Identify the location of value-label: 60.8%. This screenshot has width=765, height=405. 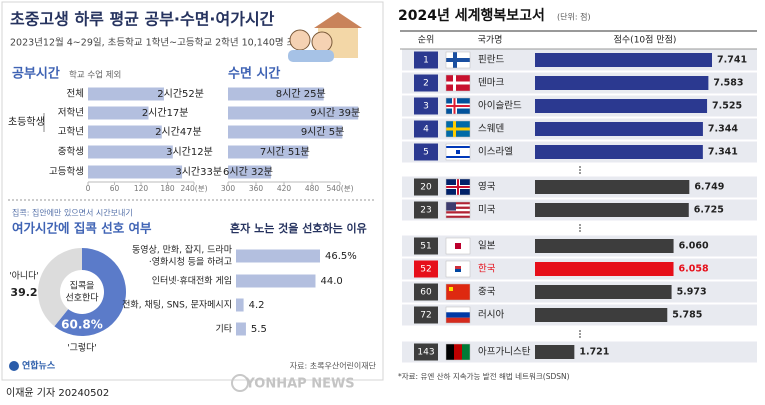
(82, 325).